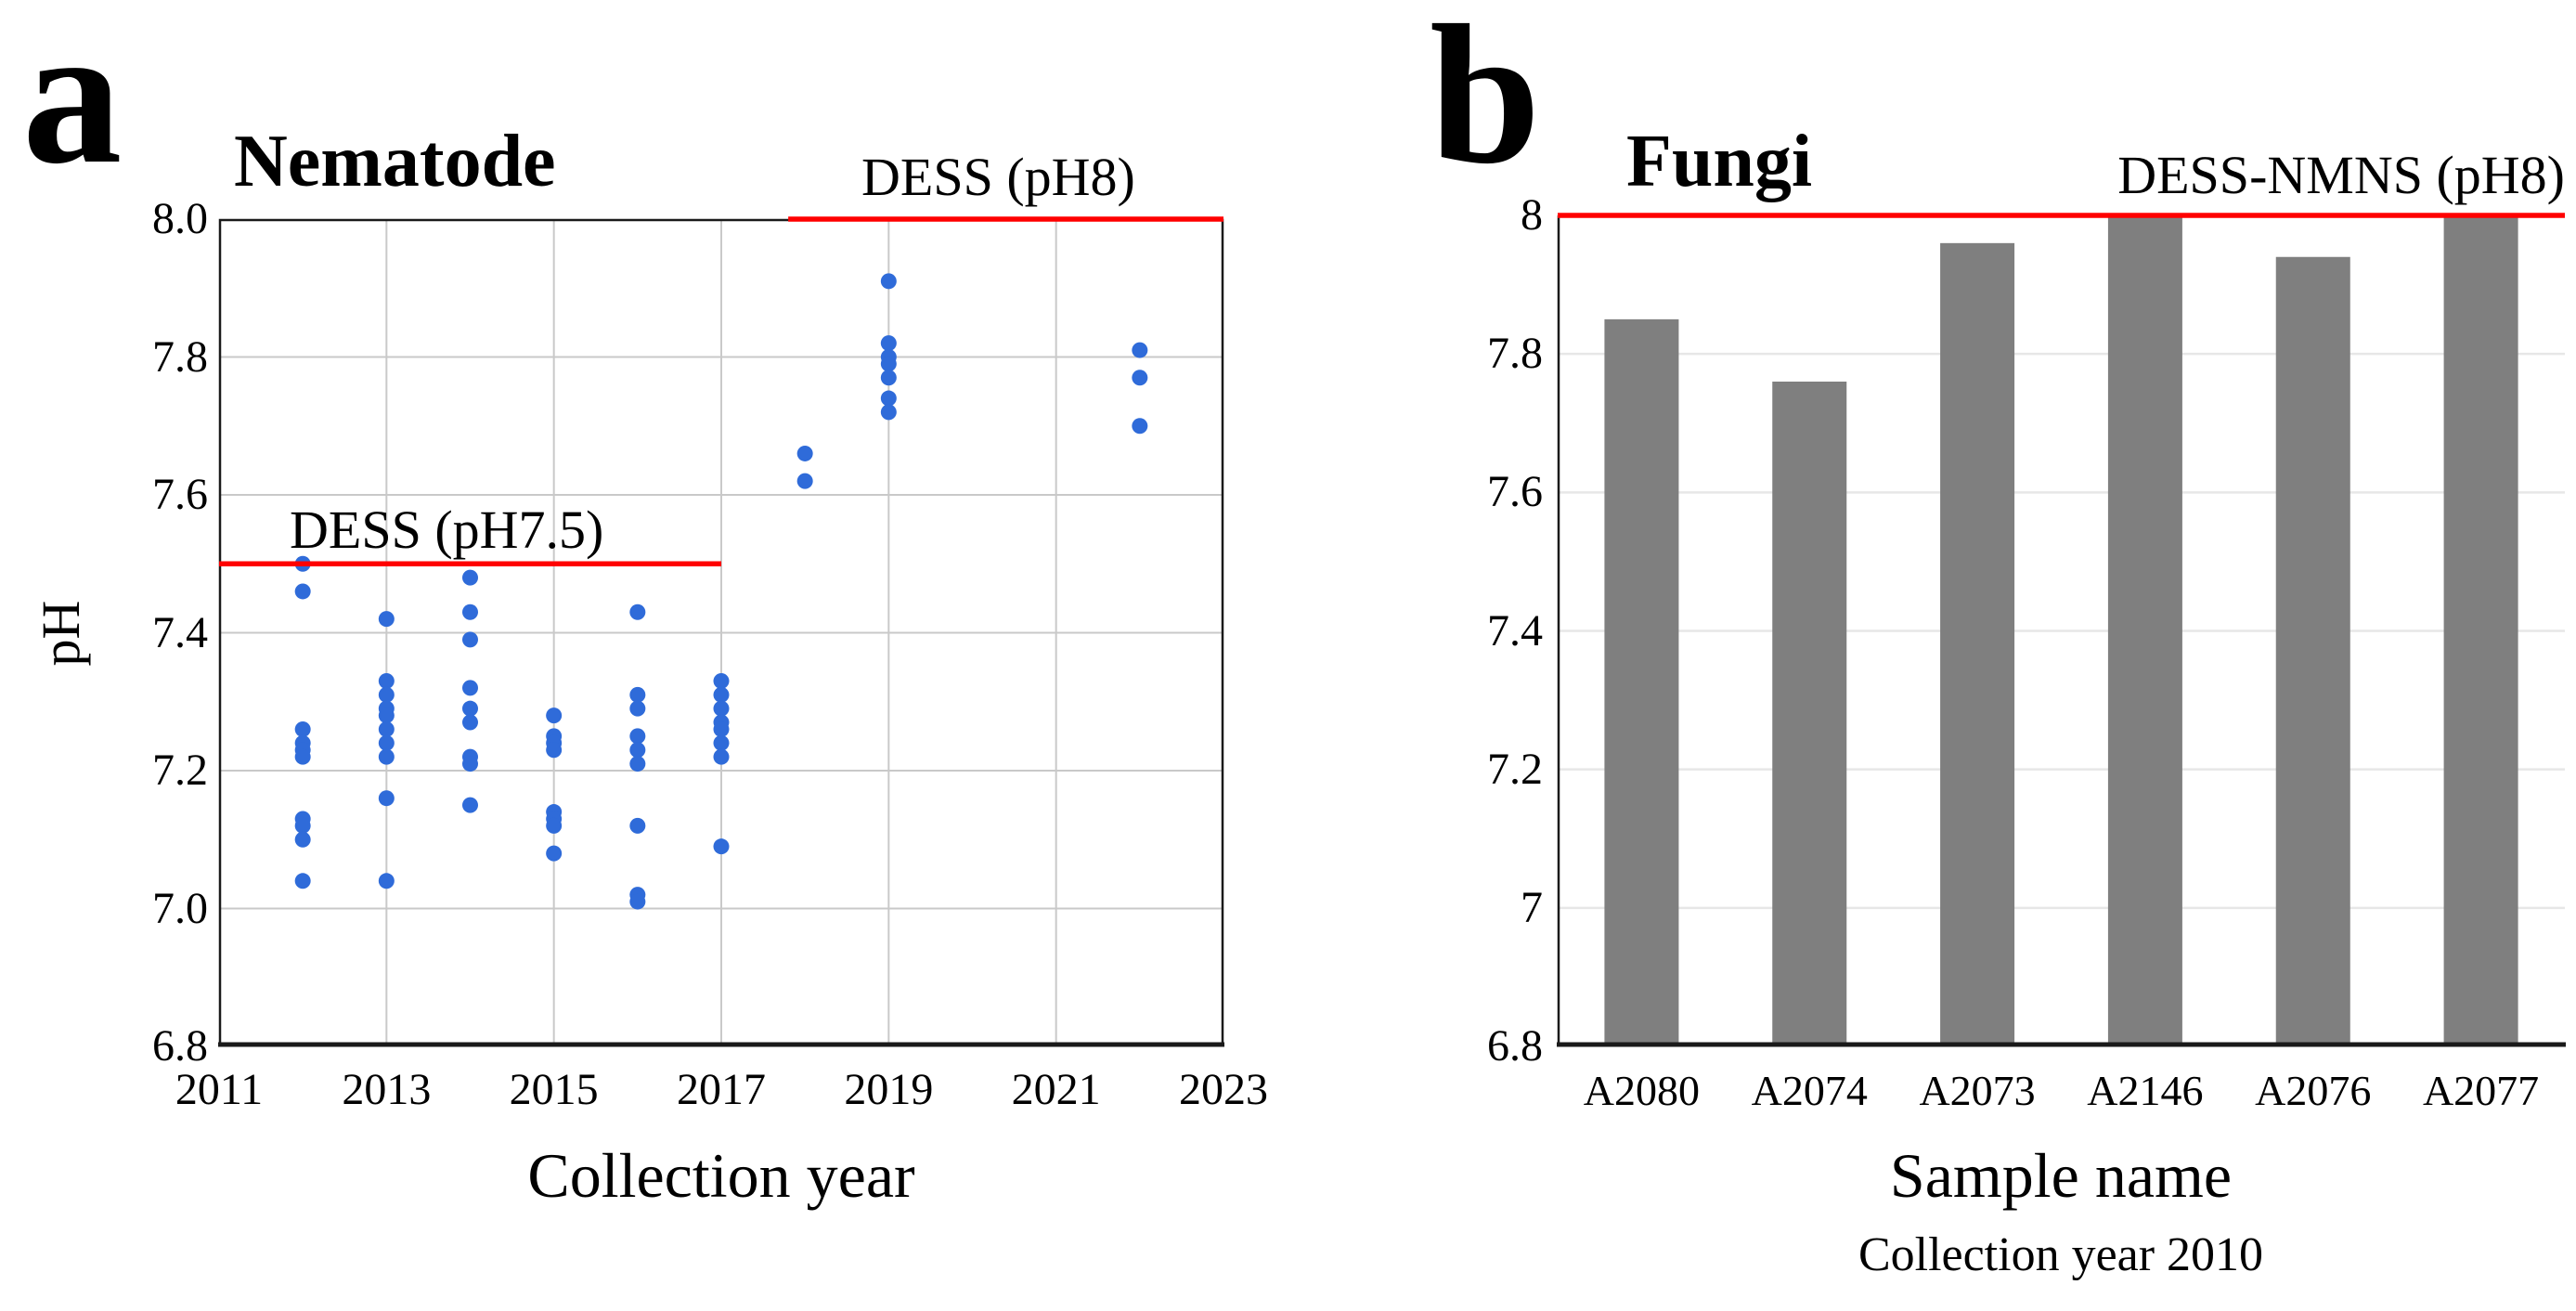  I want to click on panel-b-annotation-dess-nmns-ph8: DESS-NMNS (pH8), so click(2341, 175).